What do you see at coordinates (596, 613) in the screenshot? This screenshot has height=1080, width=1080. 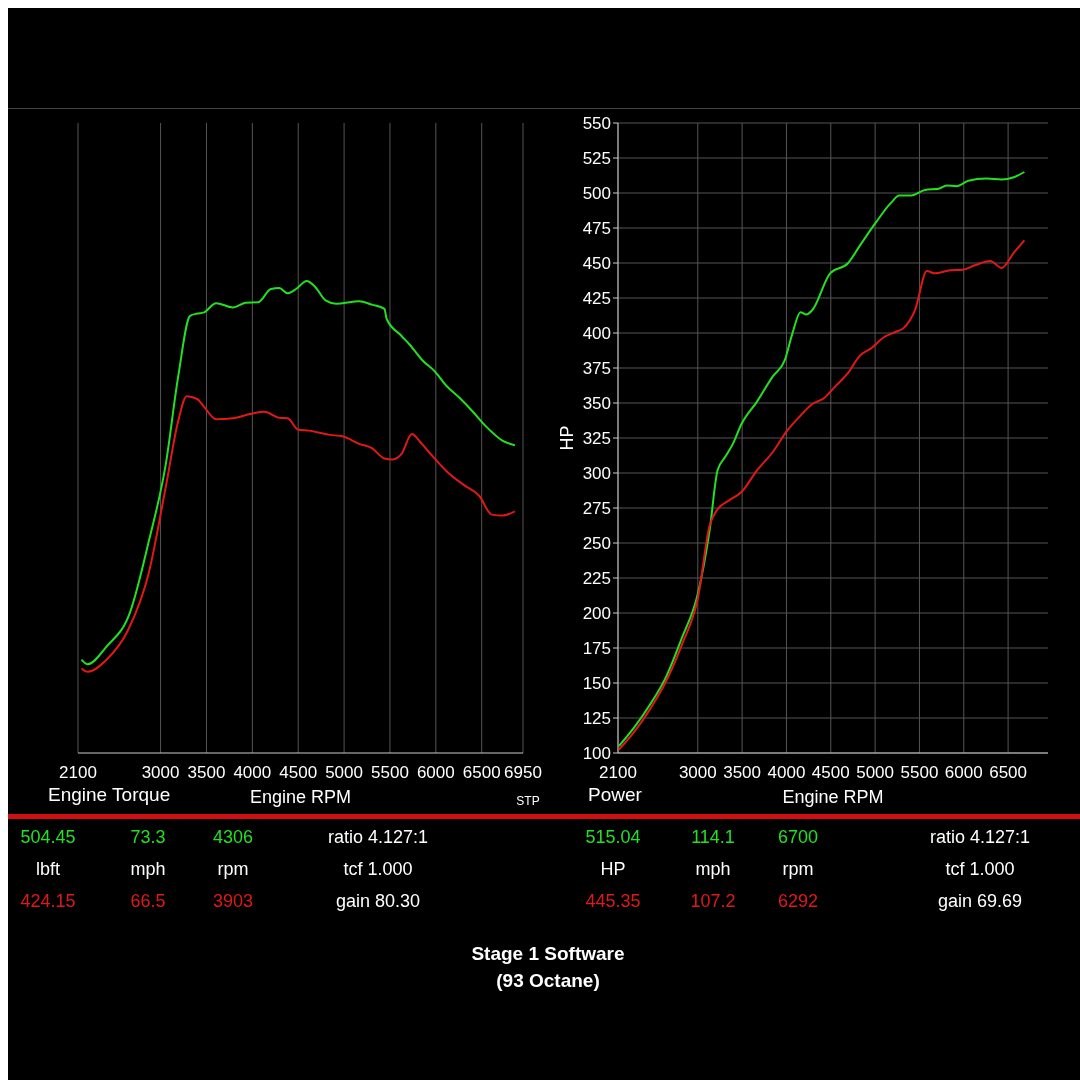 I see `y-tick-label: 200` at bounding box center [596, 613].